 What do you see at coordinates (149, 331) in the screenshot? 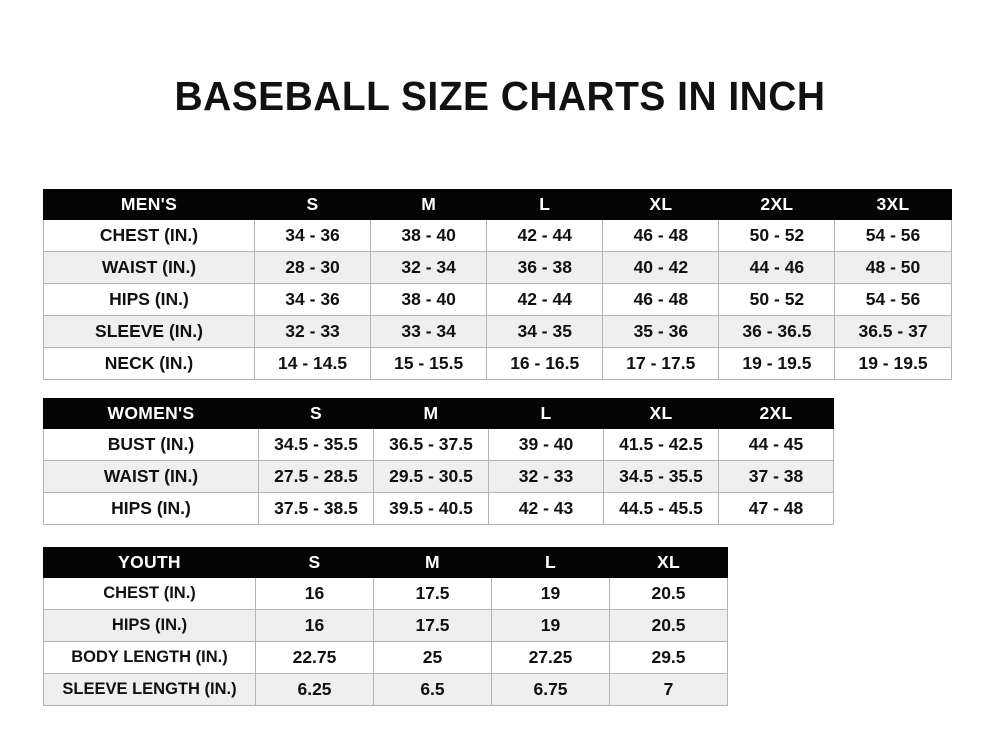
I see `row-label-sleeve: SLEEVE (IN.)` at bounding box center [149, 331].